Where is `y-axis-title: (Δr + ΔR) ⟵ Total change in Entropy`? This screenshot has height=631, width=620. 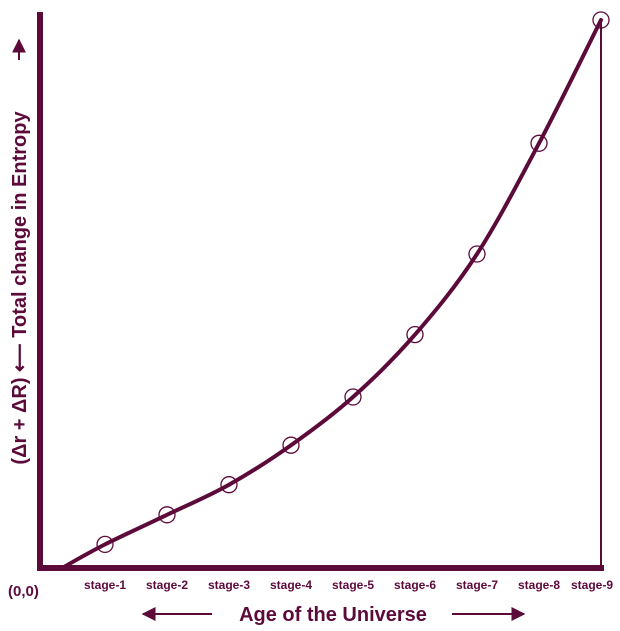
y-axis-title: (Δr + ΔR) ⟵ Total change in Entropy is located at coordinates (20, 288).